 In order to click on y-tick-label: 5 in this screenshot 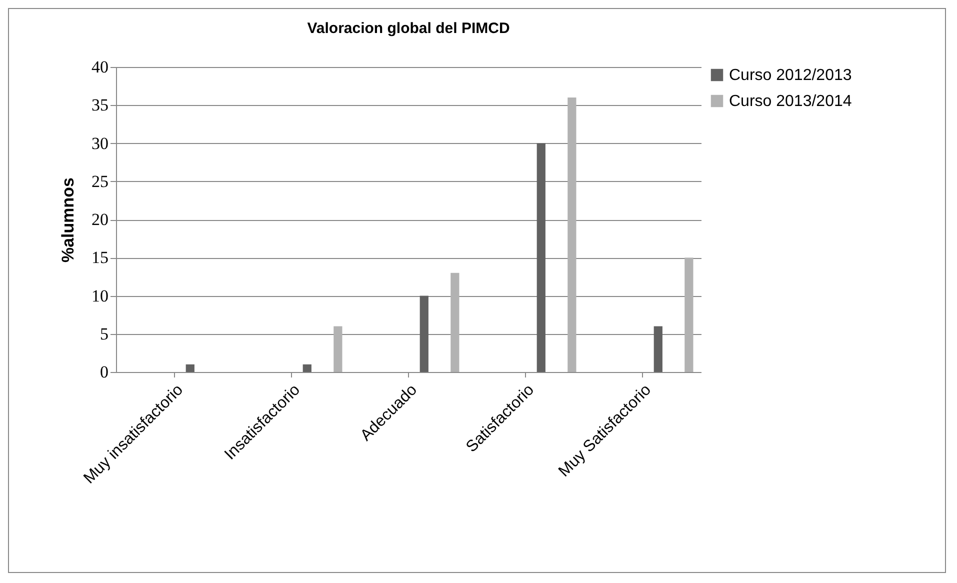, I will do `click(104, 334)`.